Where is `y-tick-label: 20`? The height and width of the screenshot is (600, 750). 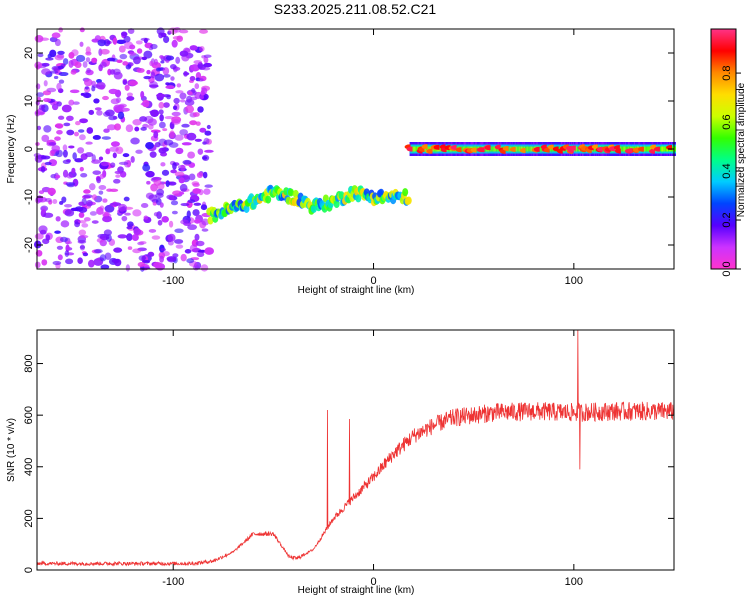
y-tick-label: 20 is located at coordinates (29, 53).